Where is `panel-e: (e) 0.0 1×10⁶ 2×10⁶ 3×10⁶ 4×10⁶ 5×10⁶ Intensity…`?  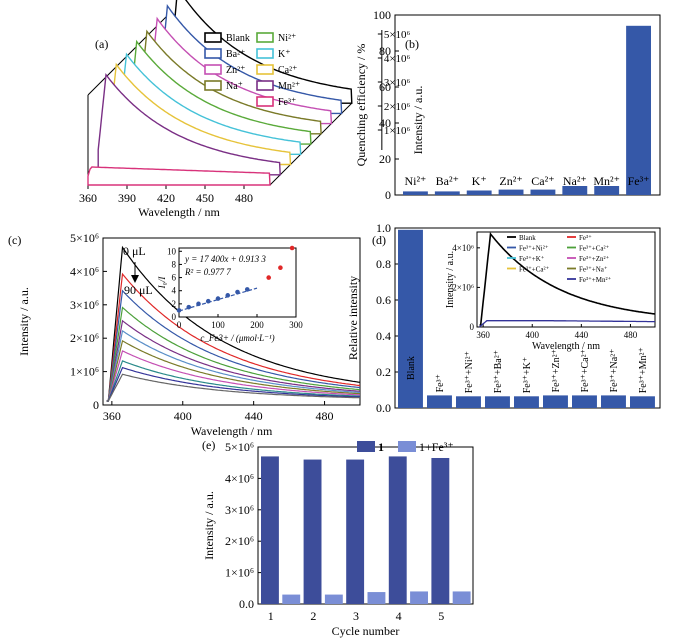 panel-e: (e) 0.0 1×10⁶ 2×10⁶ 3×10⁶ 4×10⁶ 5×10⁶ Intensity… is located at coordinates (338, 538).